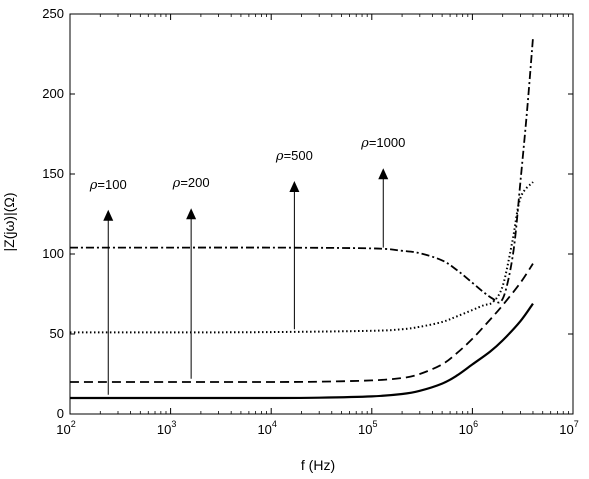  What do you see at coordinates (166, 428) in the screenshot?
I see `x-tick-label: 10³` at bounding box center [166, 428].